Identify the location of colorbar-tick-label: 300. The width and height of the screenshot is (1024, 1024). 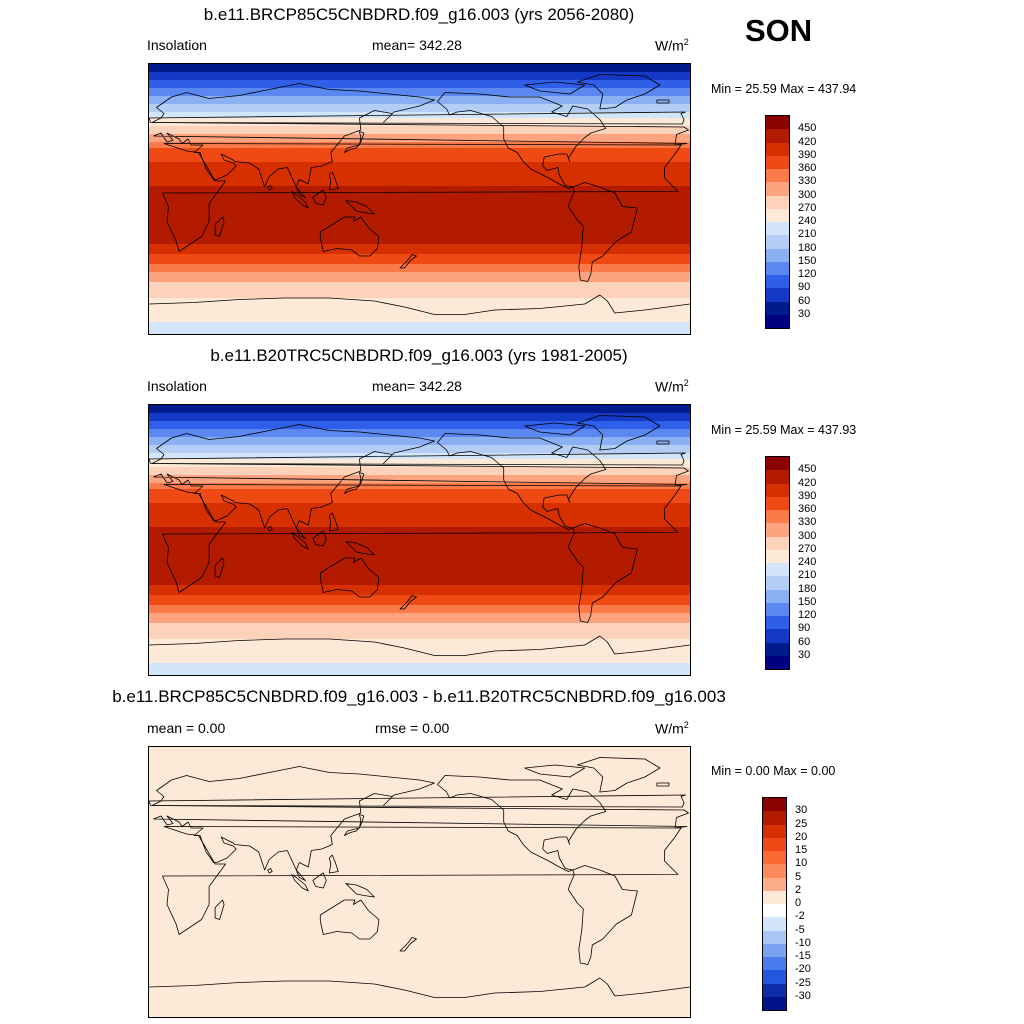
(807, 194).